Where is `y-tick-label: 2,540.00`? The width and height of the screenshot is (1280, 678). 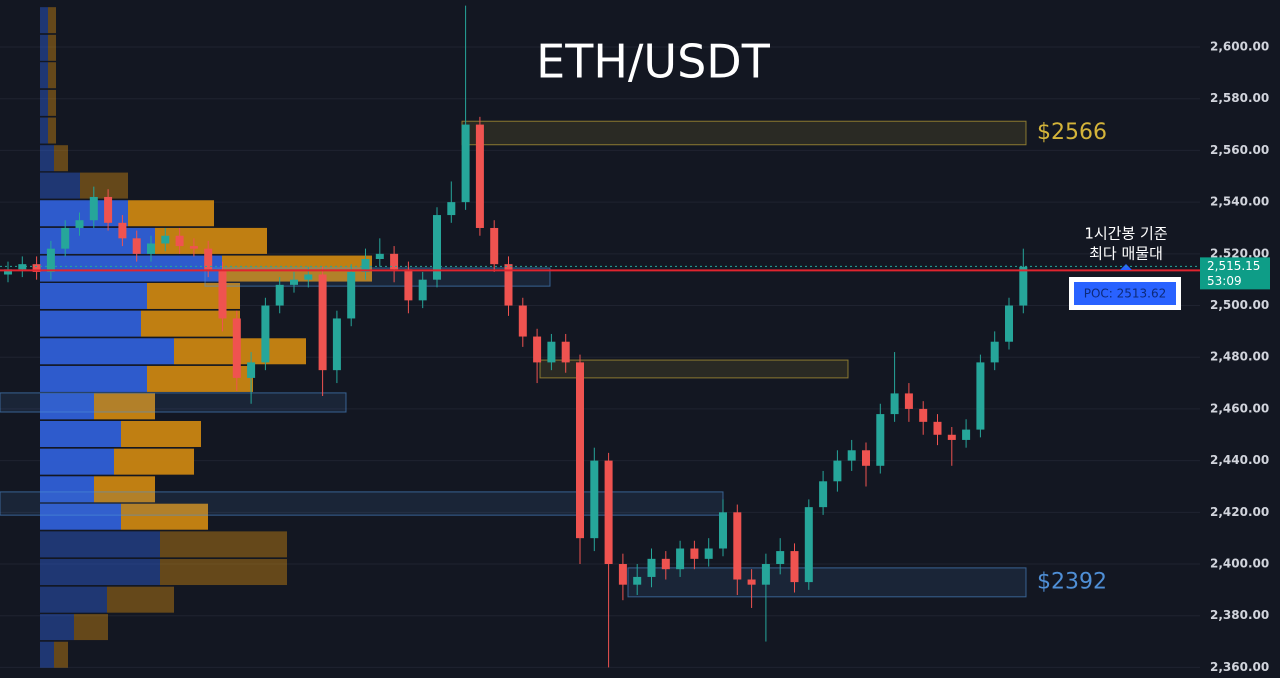 y-tick-label: 2,540.00 is located at coordinates (1239, 202).